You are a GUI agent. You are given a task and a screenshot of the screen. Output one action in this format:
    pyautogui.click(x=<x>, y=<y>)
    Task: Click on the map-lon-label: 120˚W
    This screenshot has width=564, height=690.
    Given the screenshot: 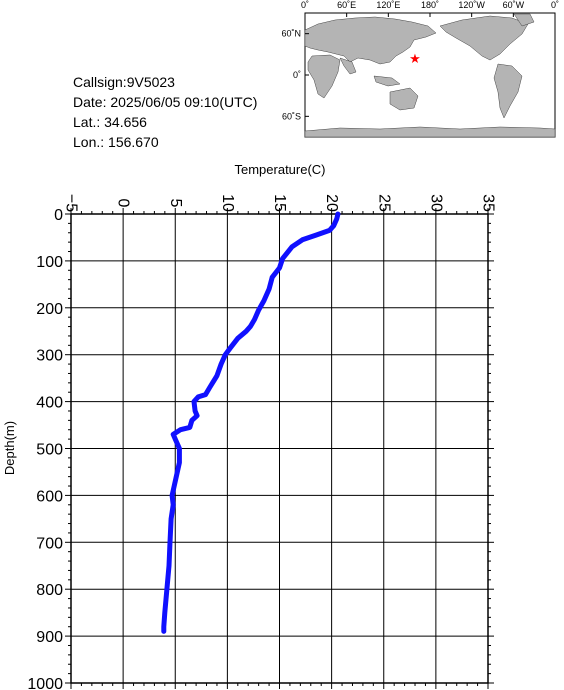 What is the action you would take?
    pyautogui.click(x=471, y=5)
    